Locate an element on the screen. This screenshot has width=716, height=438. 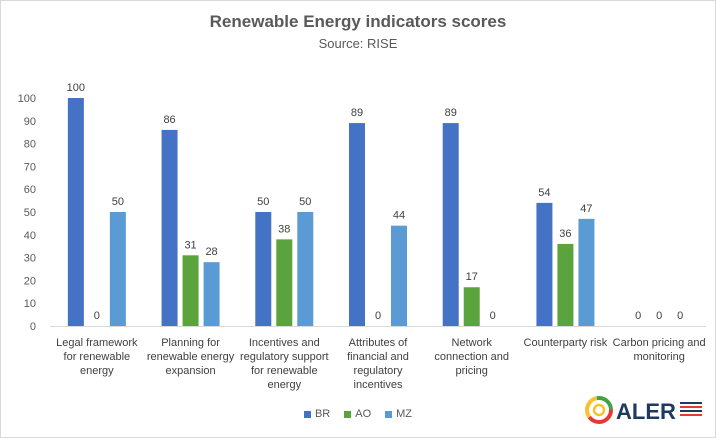
x-tick-label-line: connection and is located at coordinates (472, 357).